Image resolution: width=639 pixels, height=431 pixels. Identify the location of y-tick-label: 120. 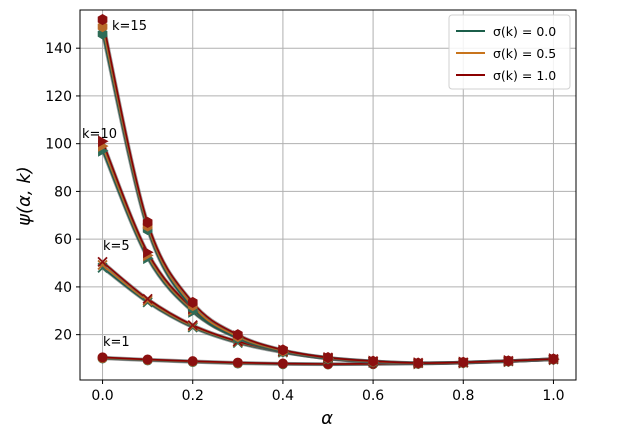
(58, 97).